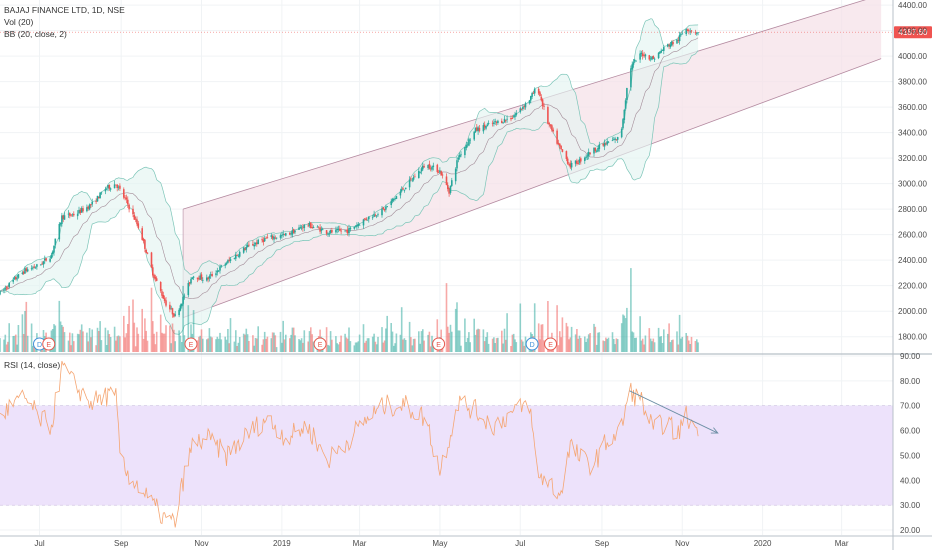  I want to click on symbol-legend: BAJAJ FINANCE LTD, 1D, NSE, so click(64, 10).